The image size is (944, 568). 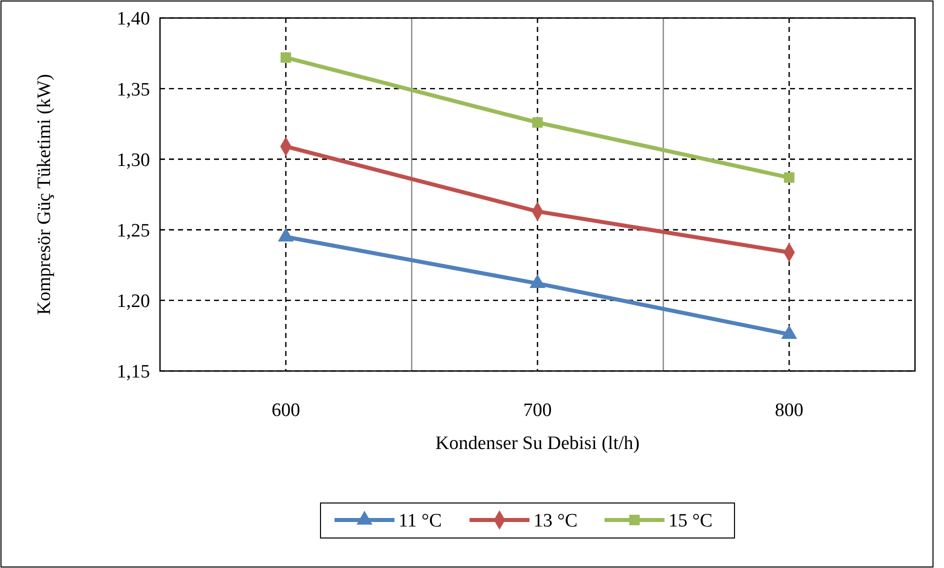 I want to click on x-tick-label: 600, so click(x=286, y=410).